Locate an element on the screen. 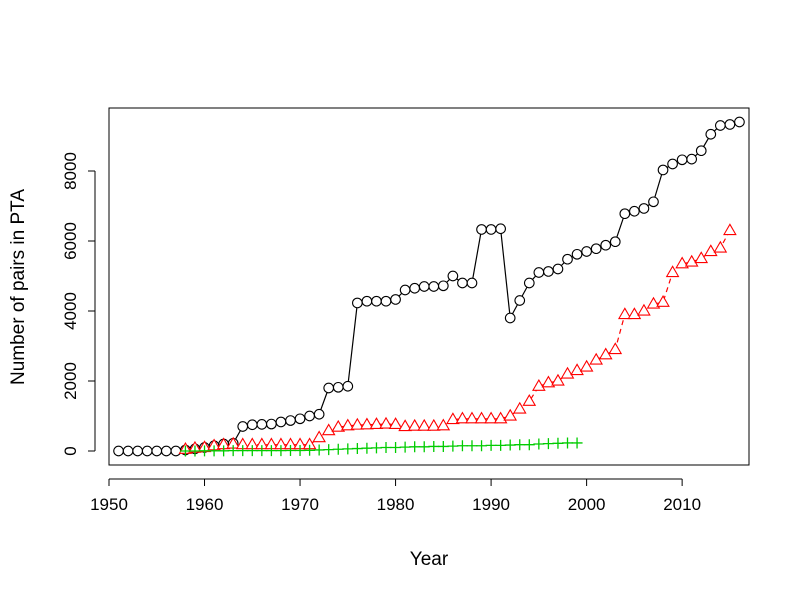 The height and width of the screenshot is (600, 800). x-tick-label: 1950 is located at coordinates (109, 504).